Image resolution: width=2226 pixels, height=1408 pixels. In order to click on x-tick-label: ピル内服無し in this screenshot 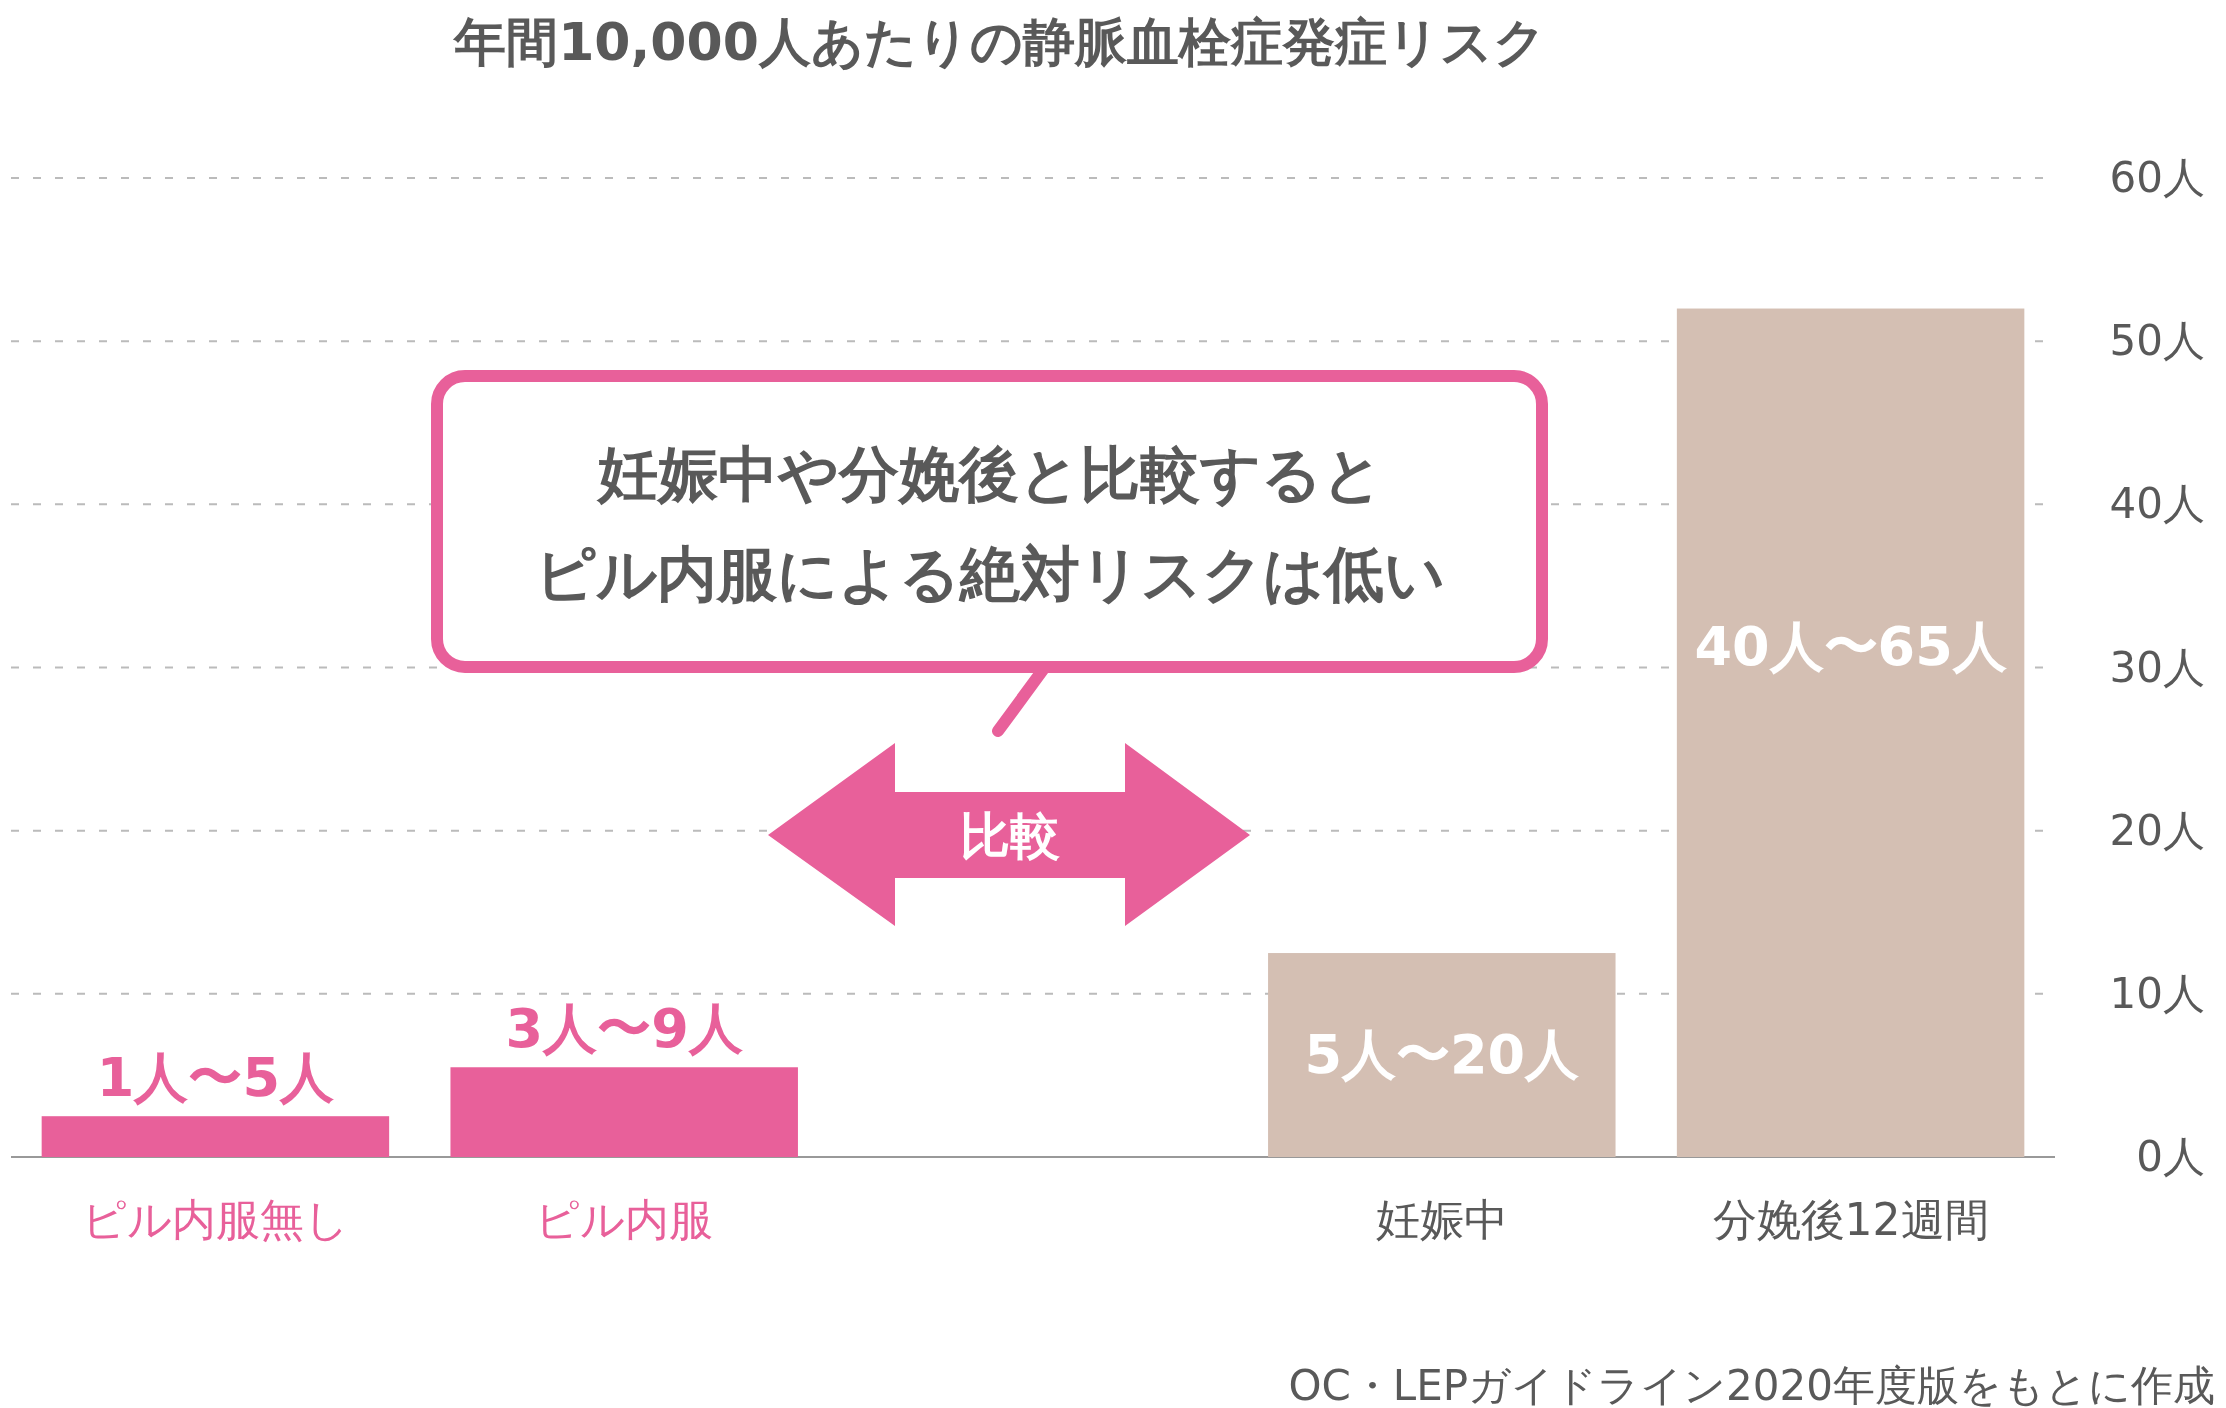, I will do `click(215, 1219)`.